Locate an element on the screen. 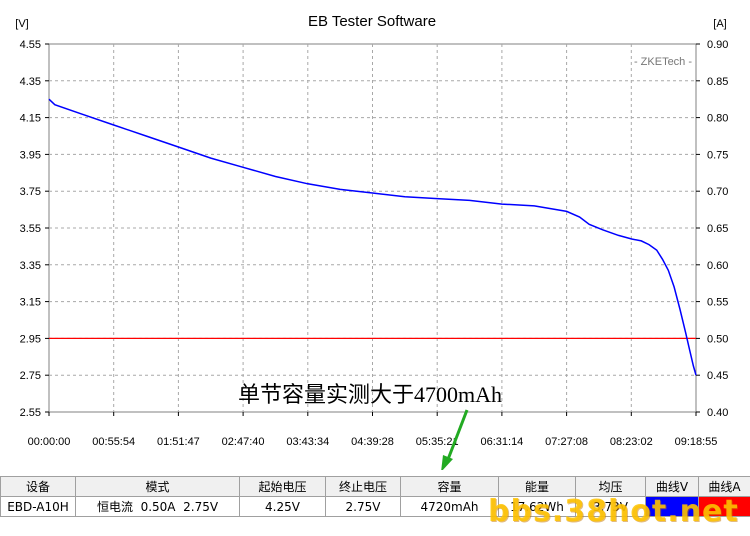 The width and height of the screenshot is (750, 536). right-axis-unit: [A] is located at coordinates (719, 24).